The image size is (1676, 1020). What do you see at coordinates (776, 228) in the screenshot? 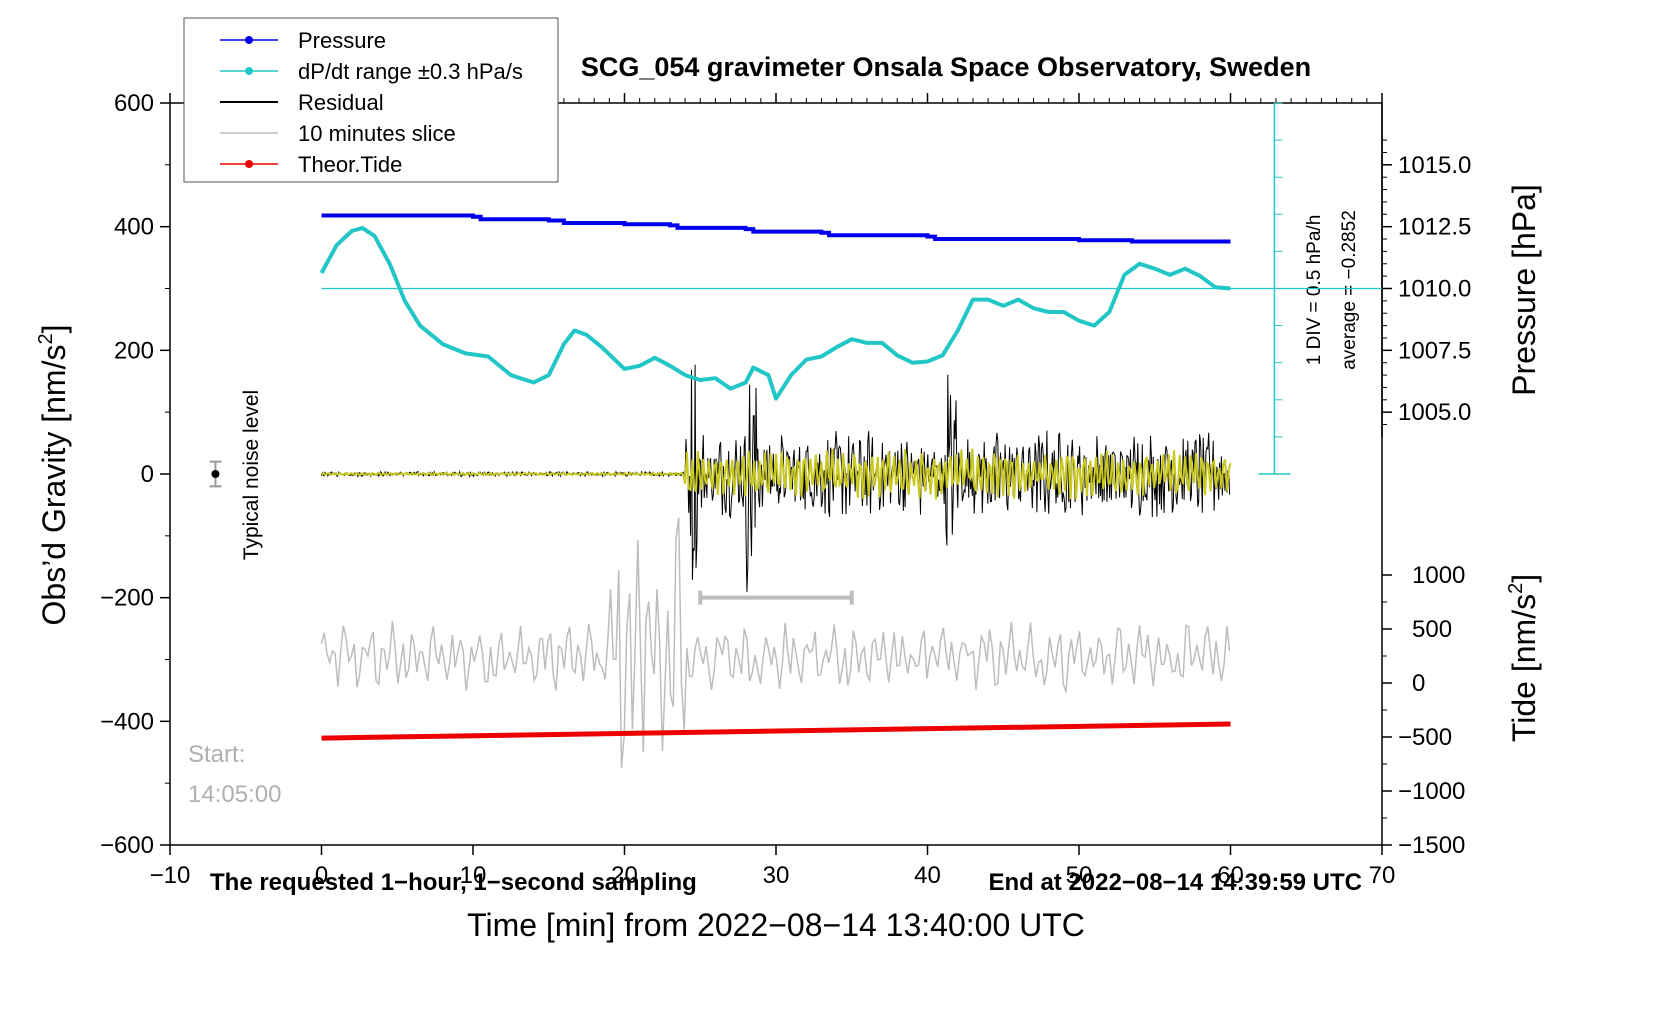
I see `pressure-series-line` at bounding box center [776, 228].